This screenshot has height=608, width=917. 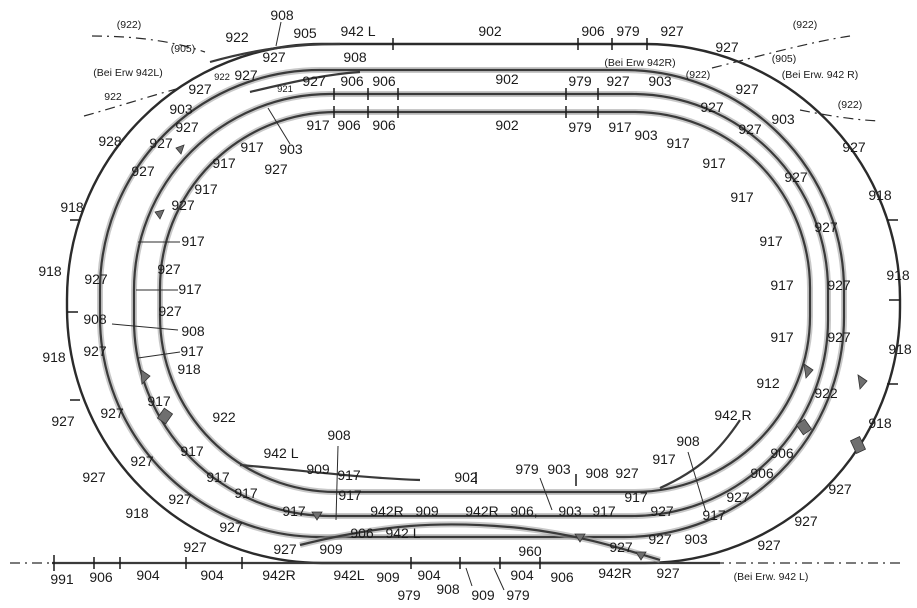 What do you see at coordinates (305, 33) in the screenshot?
I see `track-piece-label: 905` at bounding box center [305, 33].